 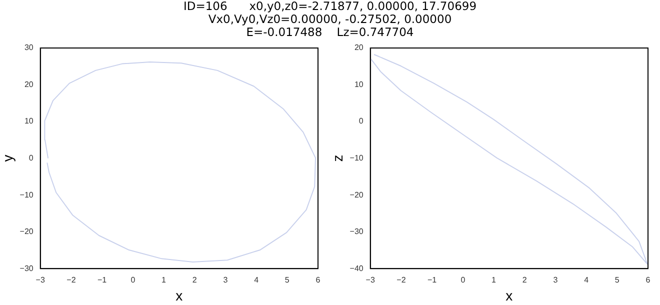 What do you see at coordinates (330, 19) in the screenshot?
I see `chart-title: ID=106 x0,y0,z0=-2.71877, 0.00000, 17.70699 Vx0,Vy0,Vz0=0.00000, -0.27502, 0.00000 E=-0.017488 Lz=0.747704` at bounding box center [330, 19].